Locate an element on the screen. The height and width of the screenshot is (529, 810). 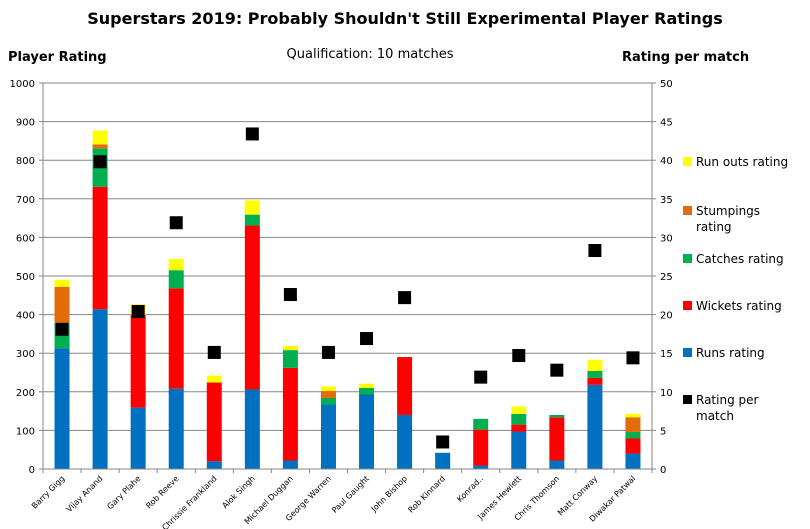
x-category-label: Paul Gaught is located at coordinates (350, 494).